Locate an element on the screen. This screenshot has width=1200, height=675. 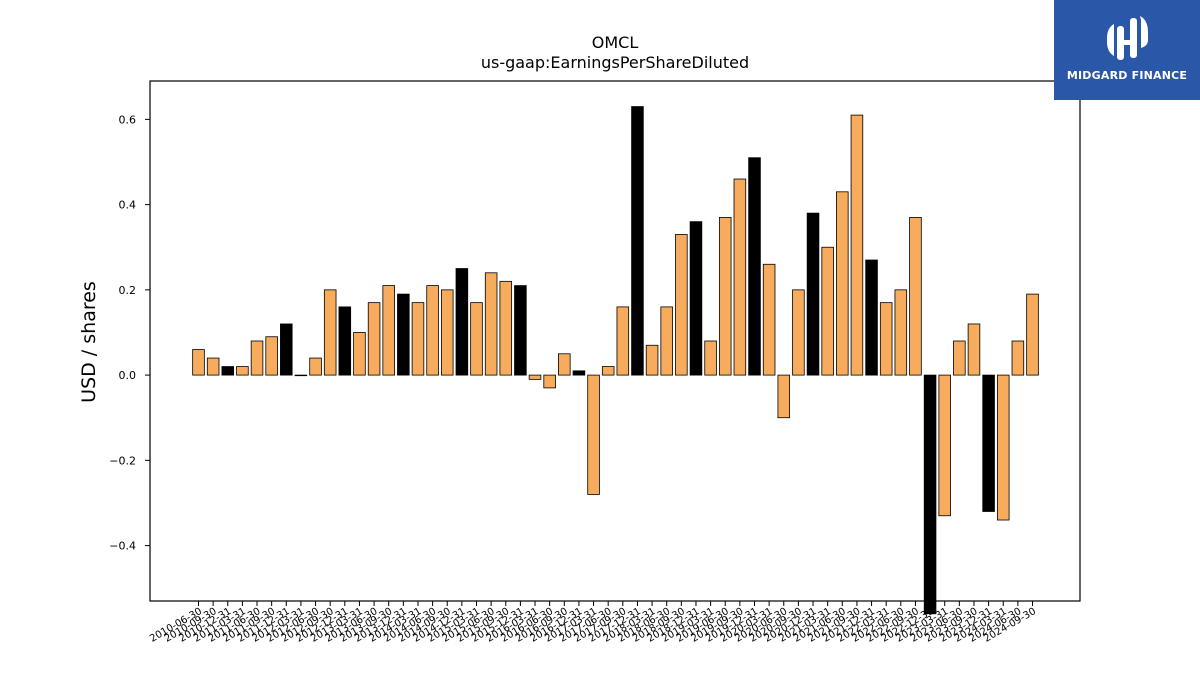
y-tick-label: −0.2 is located at coordinates (122, 460).